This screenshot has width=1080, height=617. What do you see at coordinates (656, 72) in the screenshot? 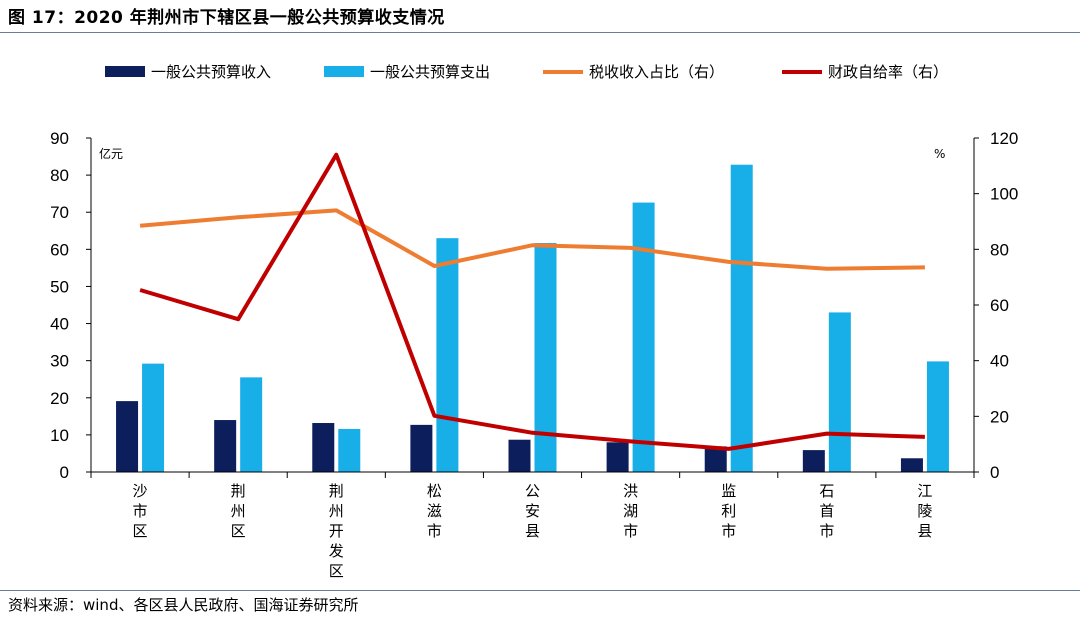
I see `legend-label-tax: 税收收入占比（右）` at bounding box center [656, 72].